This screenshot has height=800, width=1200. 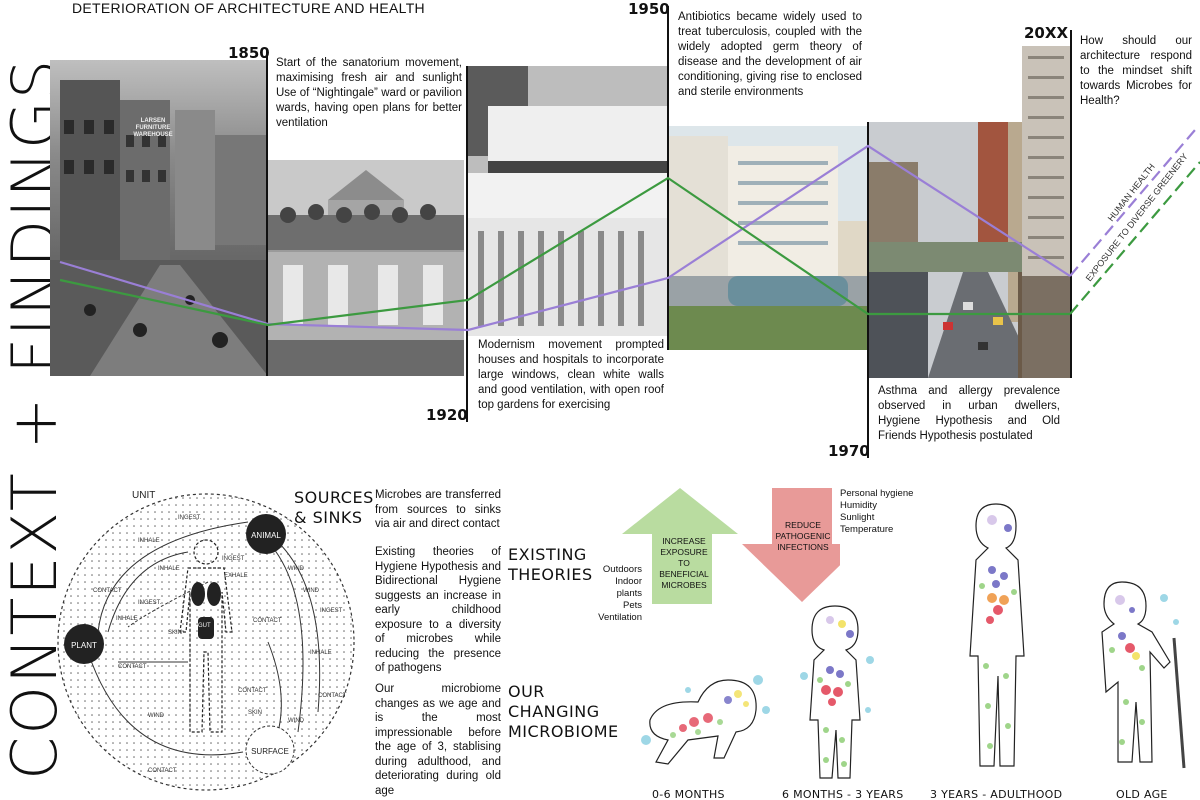 I want to click on photo-tower-20xx, so click(x=1046, y=212).